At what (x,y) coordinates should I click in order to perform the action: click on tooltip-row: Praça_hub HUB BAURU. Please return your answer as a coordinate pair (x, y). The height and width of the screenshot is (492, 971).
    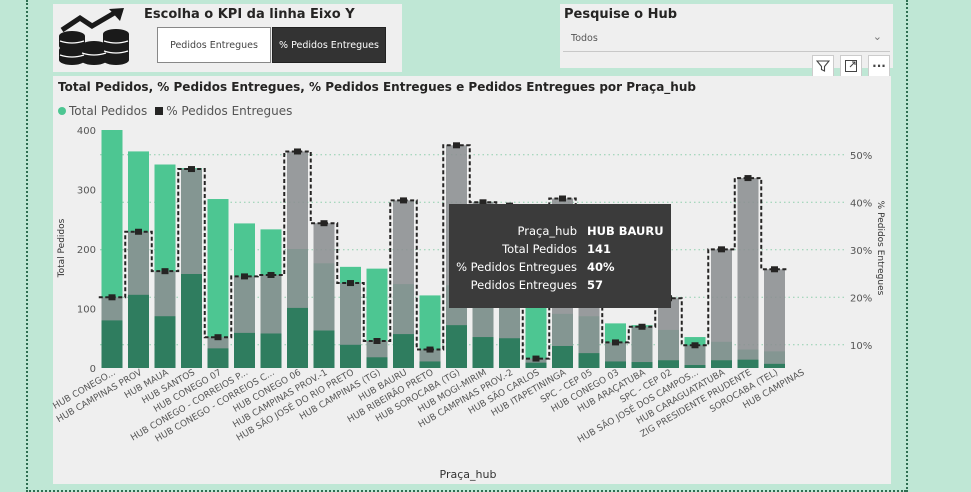
    Looking at the image, I should click on (560, 233).